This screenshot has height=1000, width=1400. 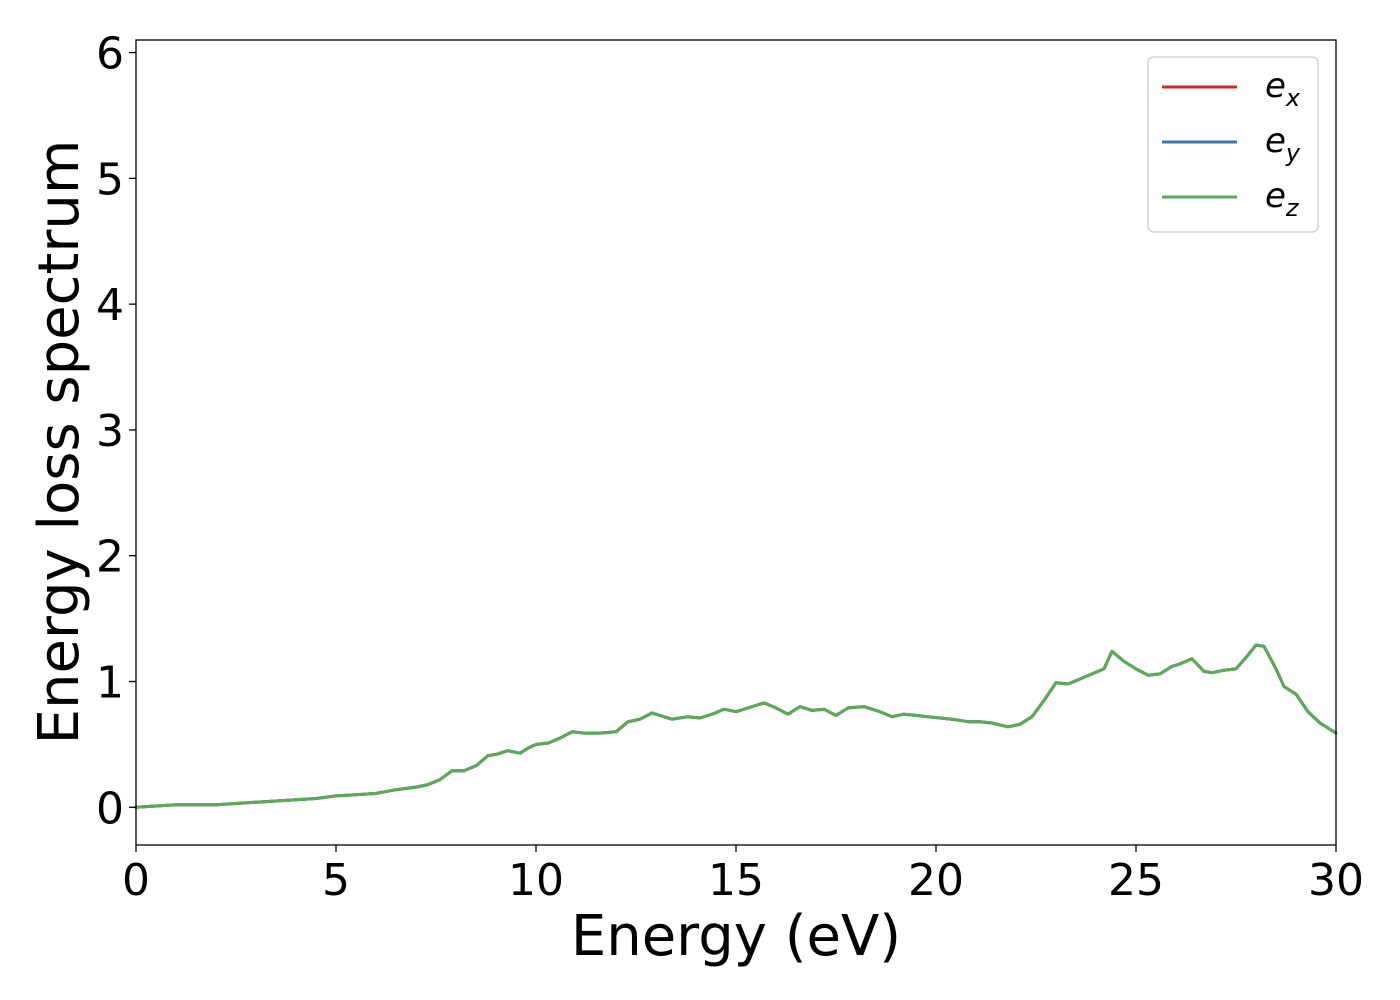 I want to click on y-tick-label: 6, so click(x=110, y=54).